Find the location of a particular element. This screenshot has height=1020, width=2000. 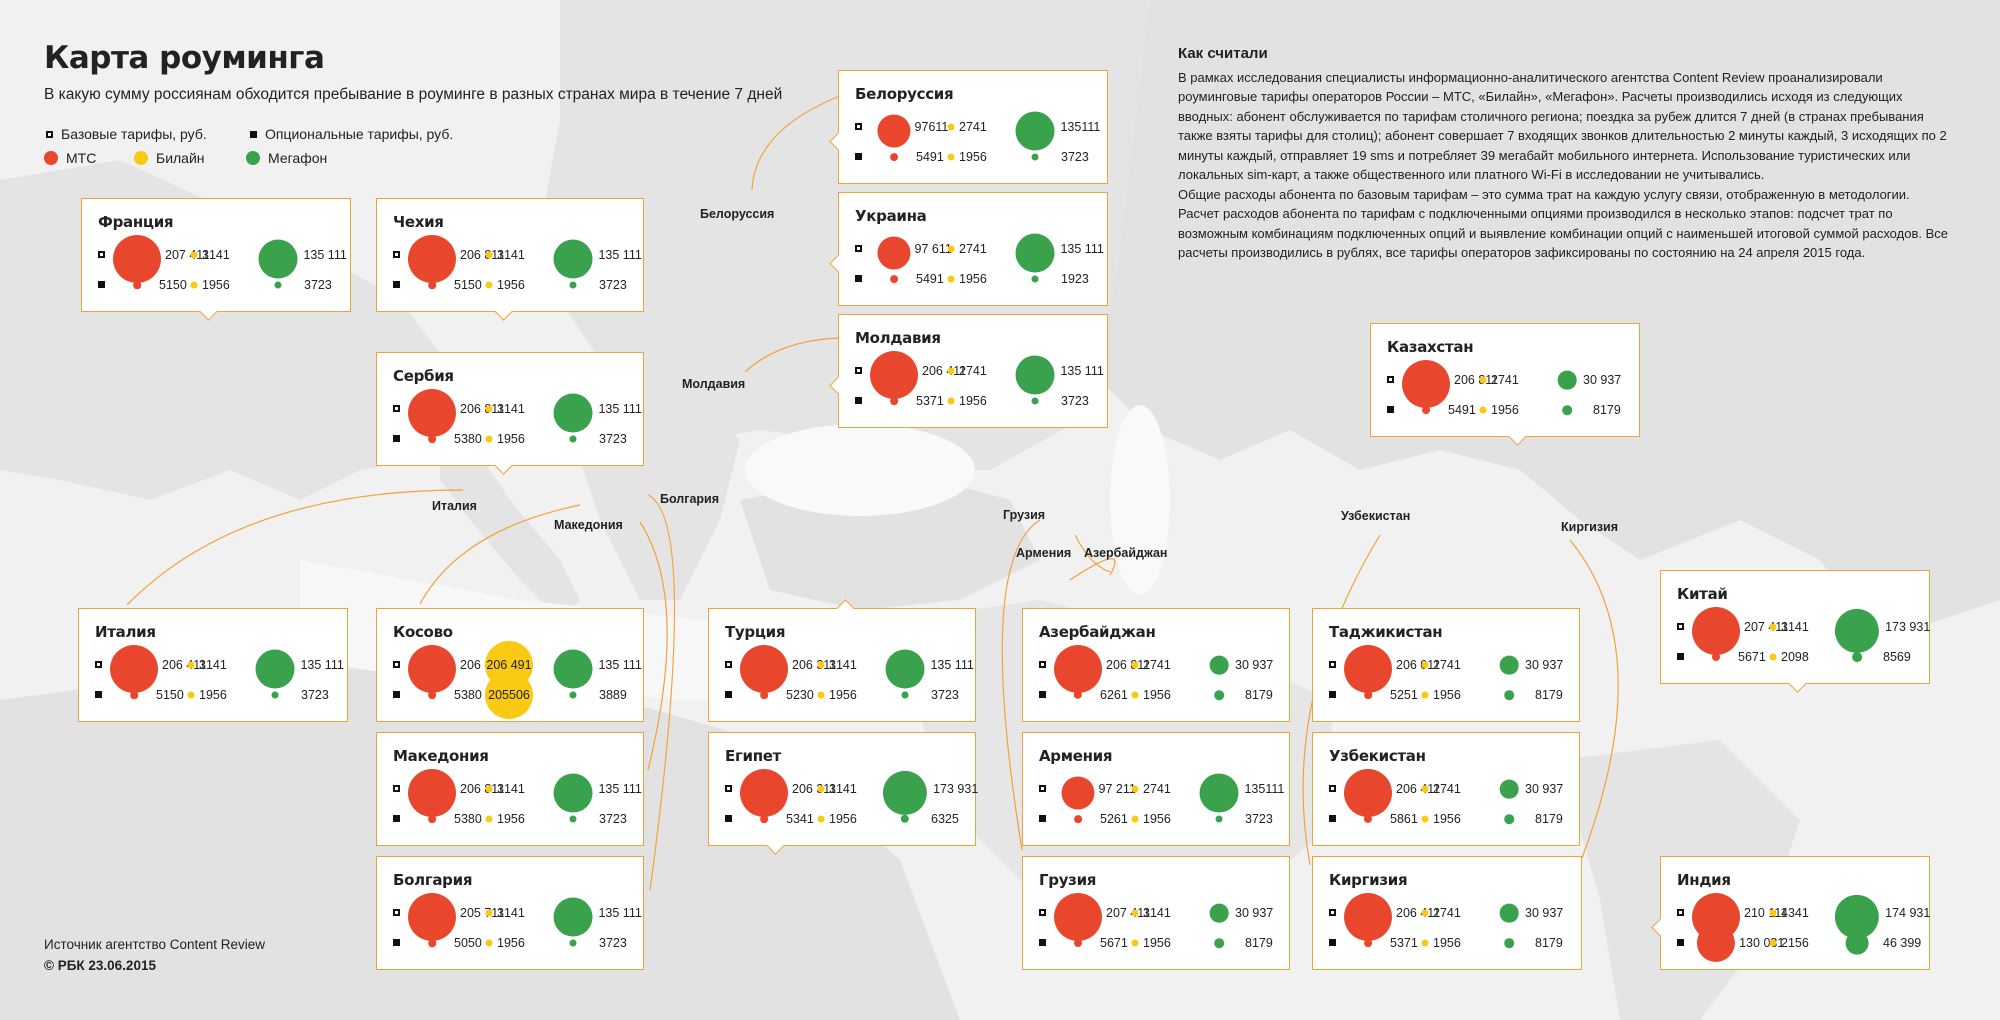

map-label-uzbekistan: Узбекистан is located at coordinates (1376, 516).